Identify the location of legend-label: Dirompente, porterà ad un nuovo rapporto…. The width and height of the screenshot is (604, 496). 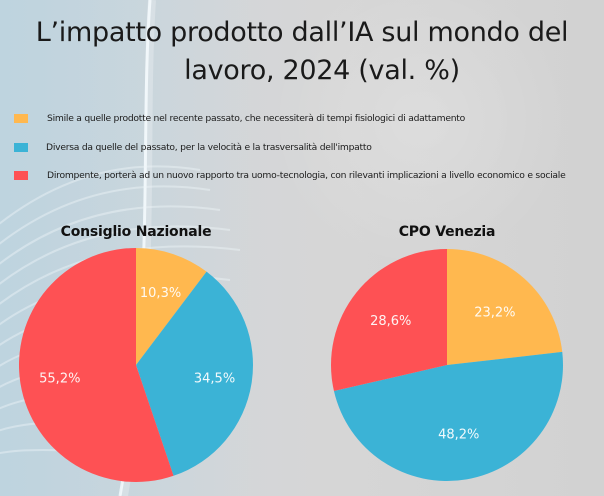
(306, 175).